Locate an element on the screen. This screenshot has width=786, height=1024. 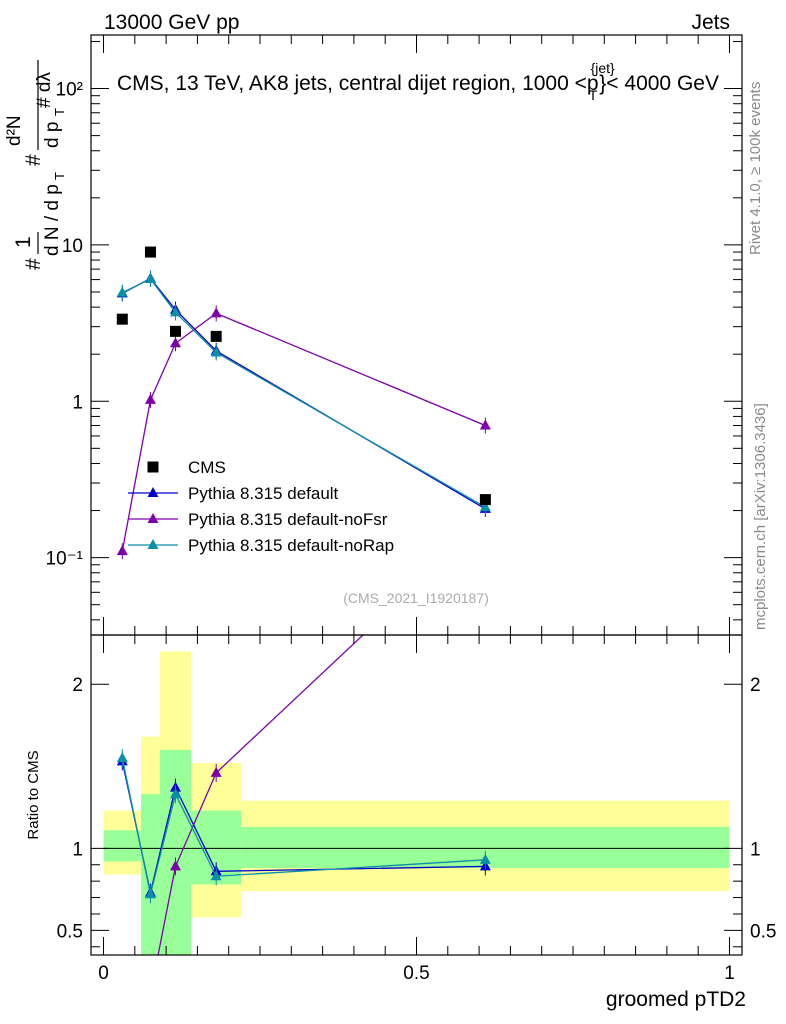
x-tick-label: 0 is located at coordinates (103, 973).